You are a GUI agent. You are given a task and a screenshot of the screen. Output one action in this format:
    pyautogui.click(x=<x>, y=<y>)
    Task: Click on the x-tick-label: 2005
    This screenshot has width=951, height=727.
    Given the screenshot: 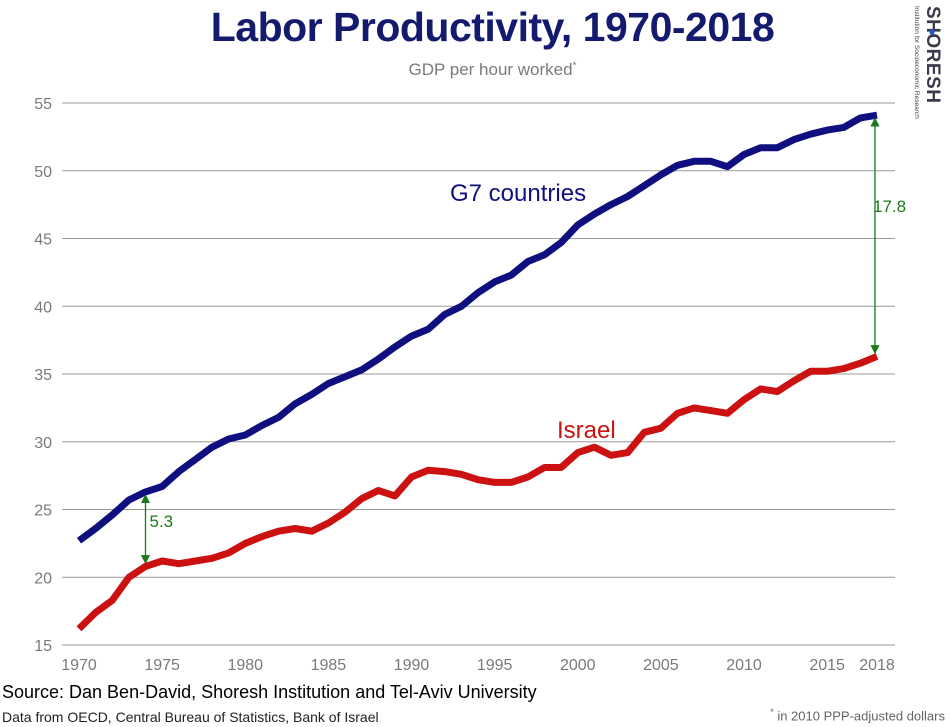 What is the action you would take?
    pyautogui.click(x=661, y=665)
    